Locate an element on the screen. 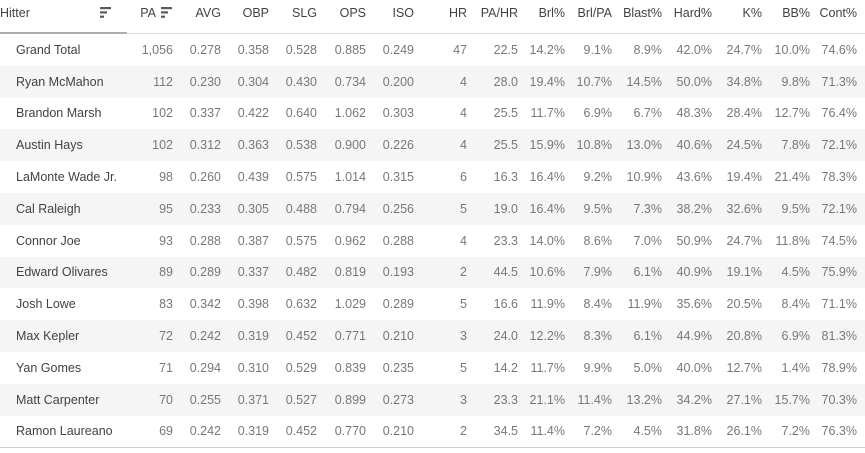  hitter-name-cell: Brandon Marsh is located at coordinates (59, 113).